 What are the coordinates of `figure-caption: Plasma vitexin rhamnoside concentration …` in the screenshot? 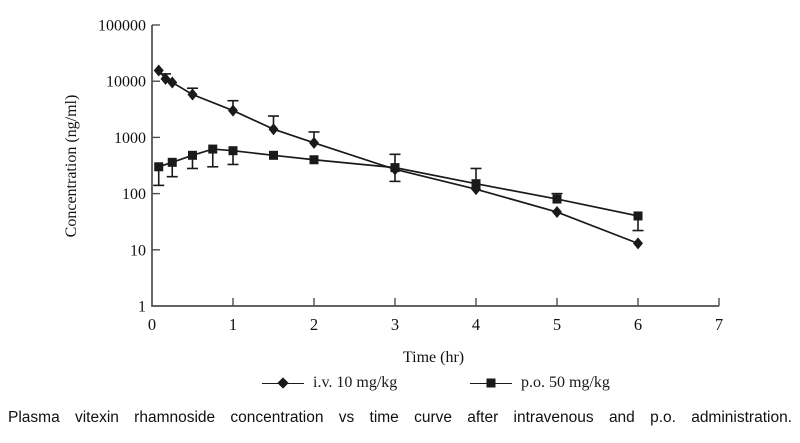 It's located at (400, 417).